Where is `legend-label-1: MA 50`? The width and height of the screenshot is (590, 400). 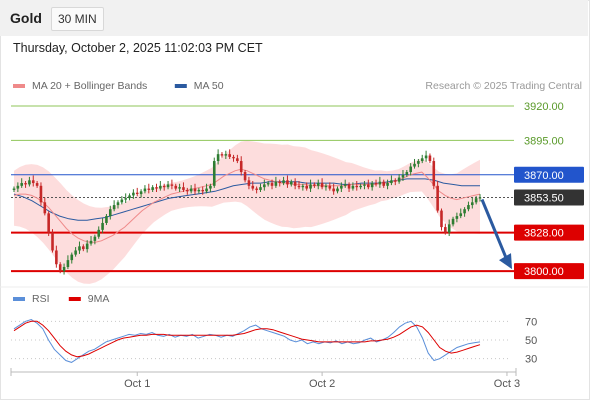 legend-label-1: MA 50 is located at coordinates (209, 86).